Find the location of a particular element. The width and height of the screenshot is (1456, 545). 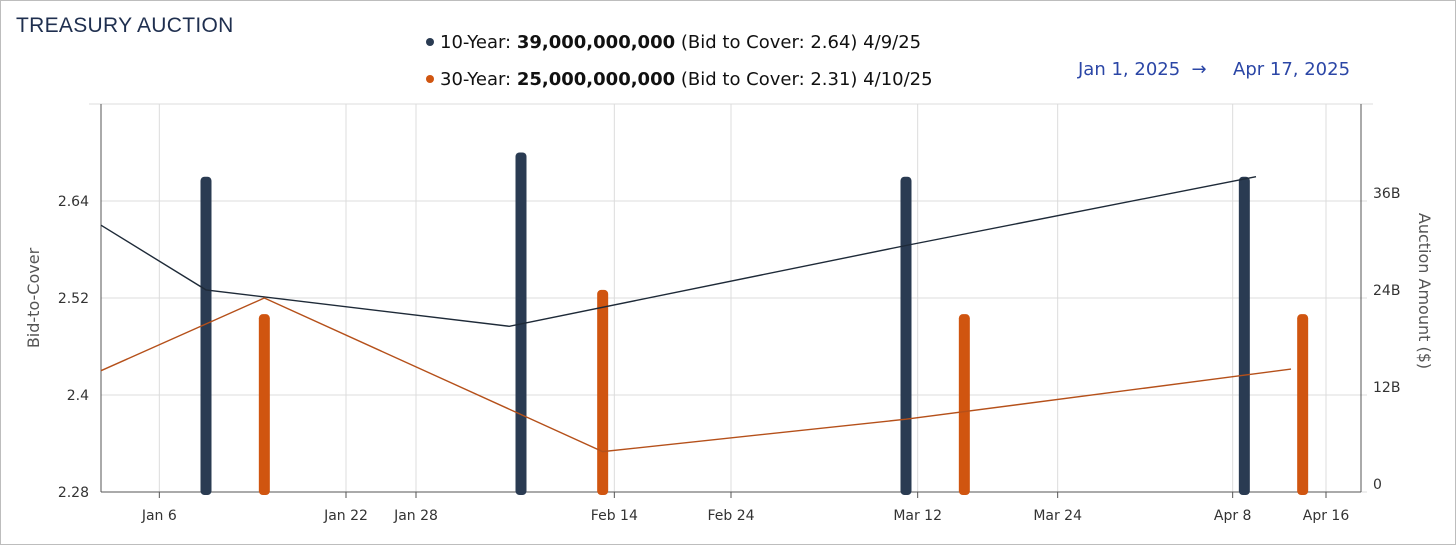

y-right-tick-label: 36B is located at coordinates (1386, 194).